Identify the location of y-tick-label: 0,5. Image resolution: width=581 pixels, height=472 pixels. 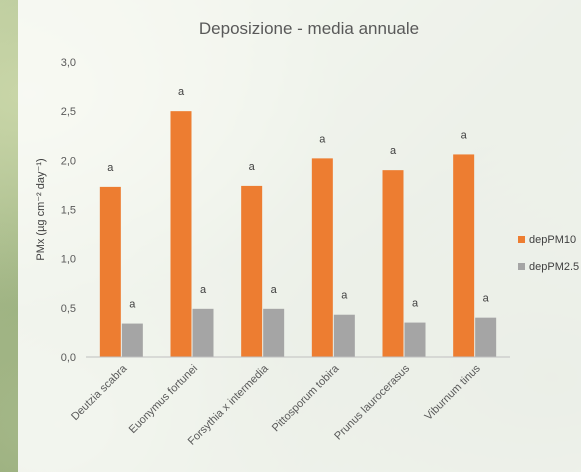
(68, 309).